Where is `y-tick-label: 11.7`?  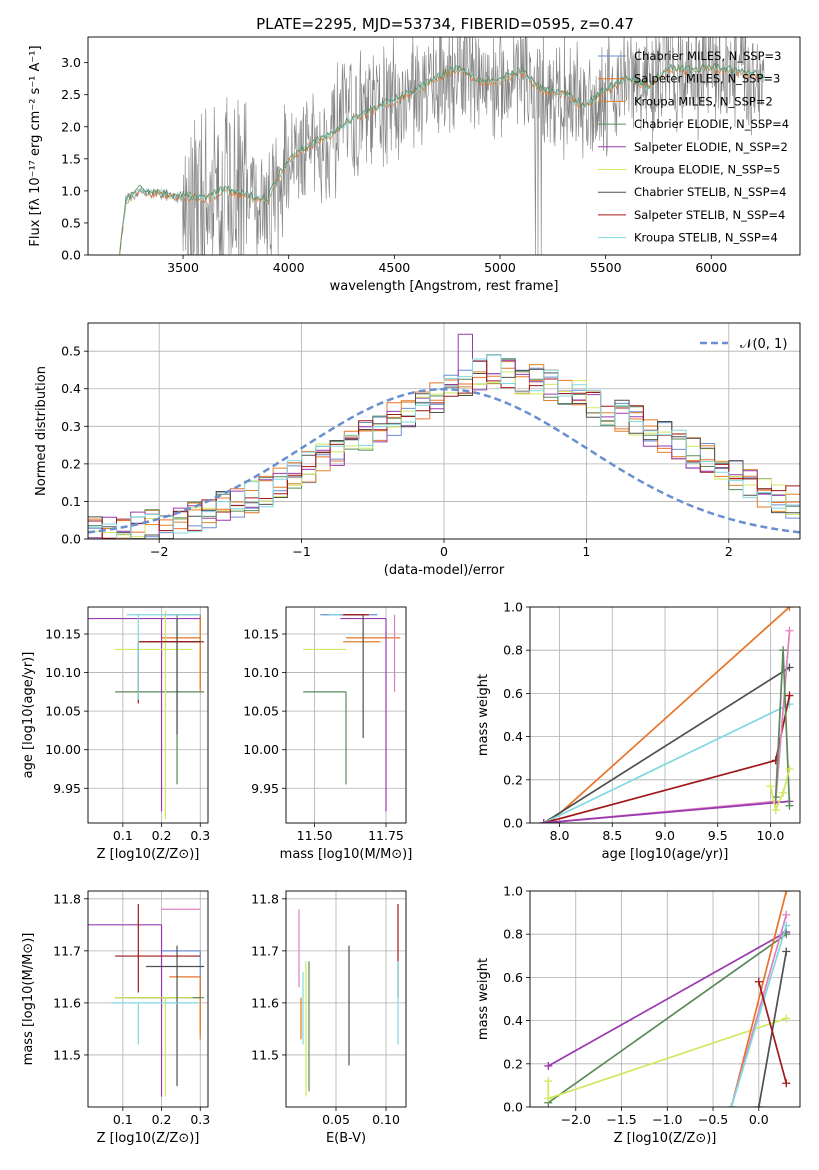 y-tick-label: 11.7 is located at coordinates (265, 950).